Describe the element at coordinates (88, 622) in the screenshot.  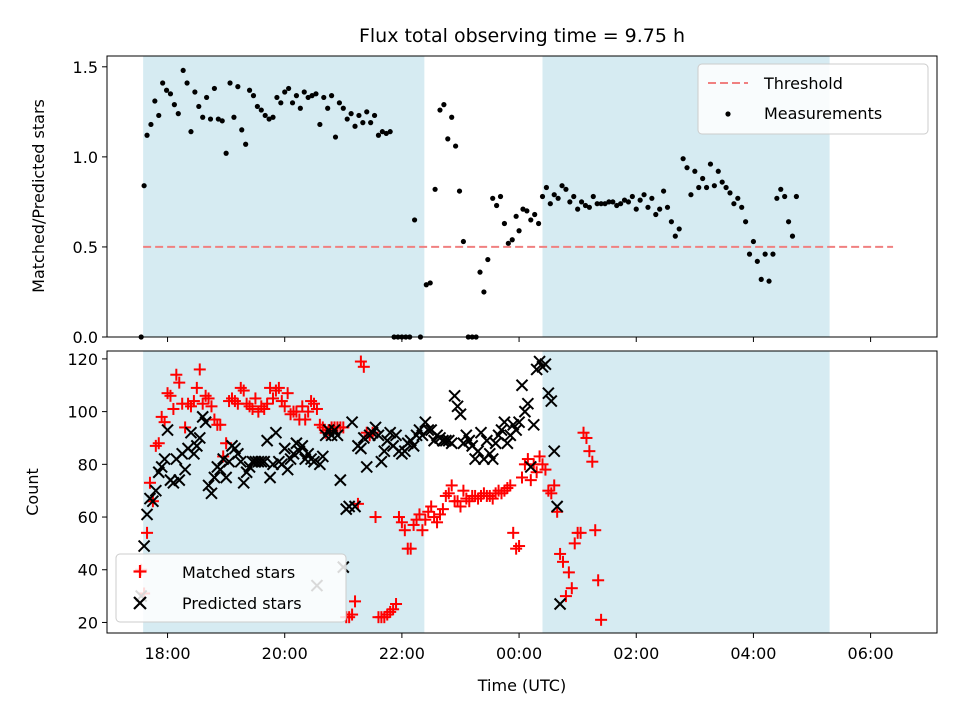
I see `y-tick-label: 20` at that location.